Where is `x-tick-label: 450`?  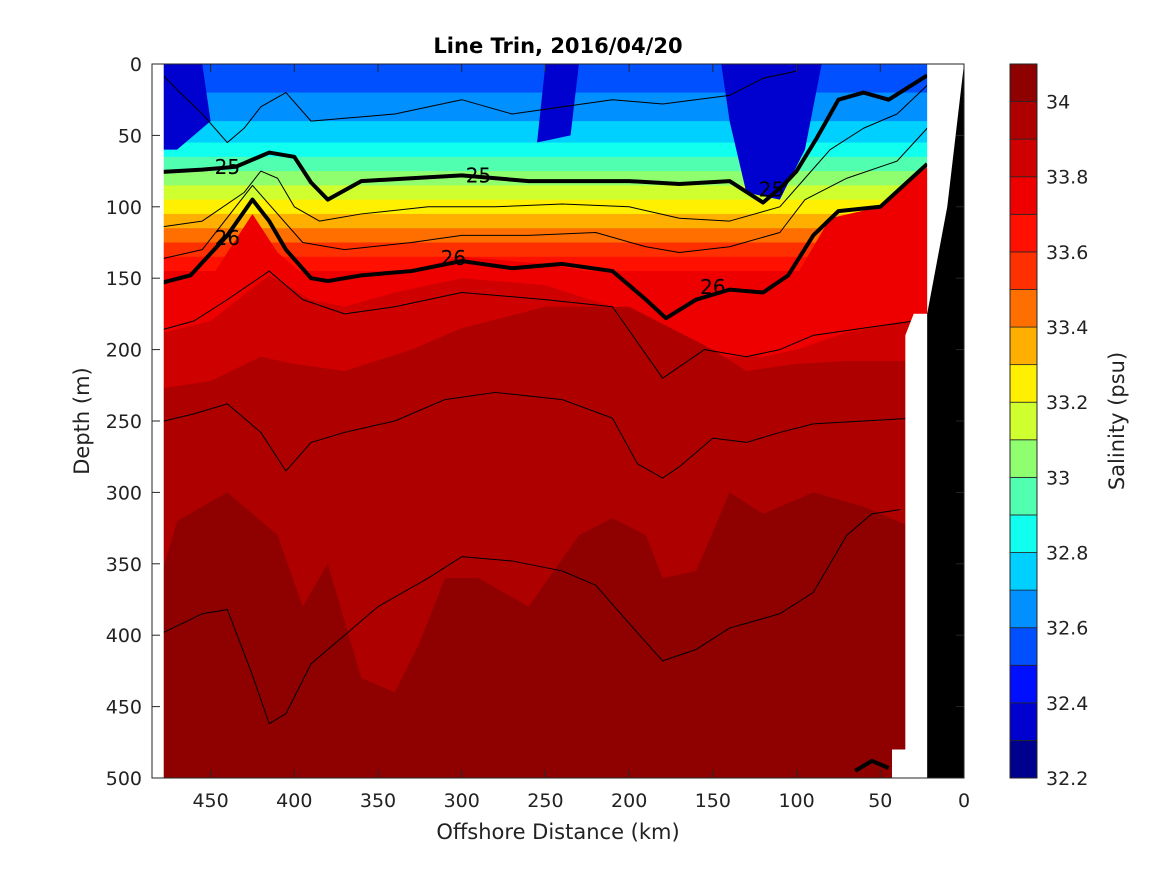
x-tick-label: 450 is located at coordinates (210, 801).